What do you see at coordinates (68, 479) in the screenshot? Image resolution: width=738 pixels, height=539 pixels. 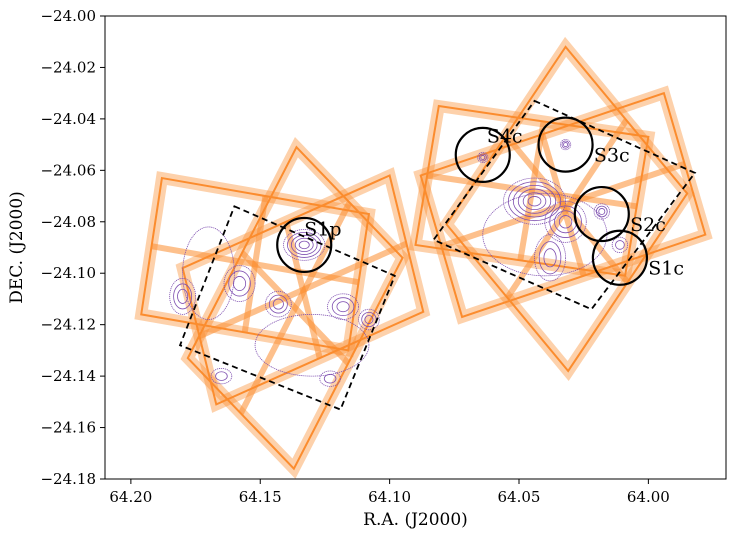 I see `y-tick-label: −24.18` at bounding box center [68, 479].